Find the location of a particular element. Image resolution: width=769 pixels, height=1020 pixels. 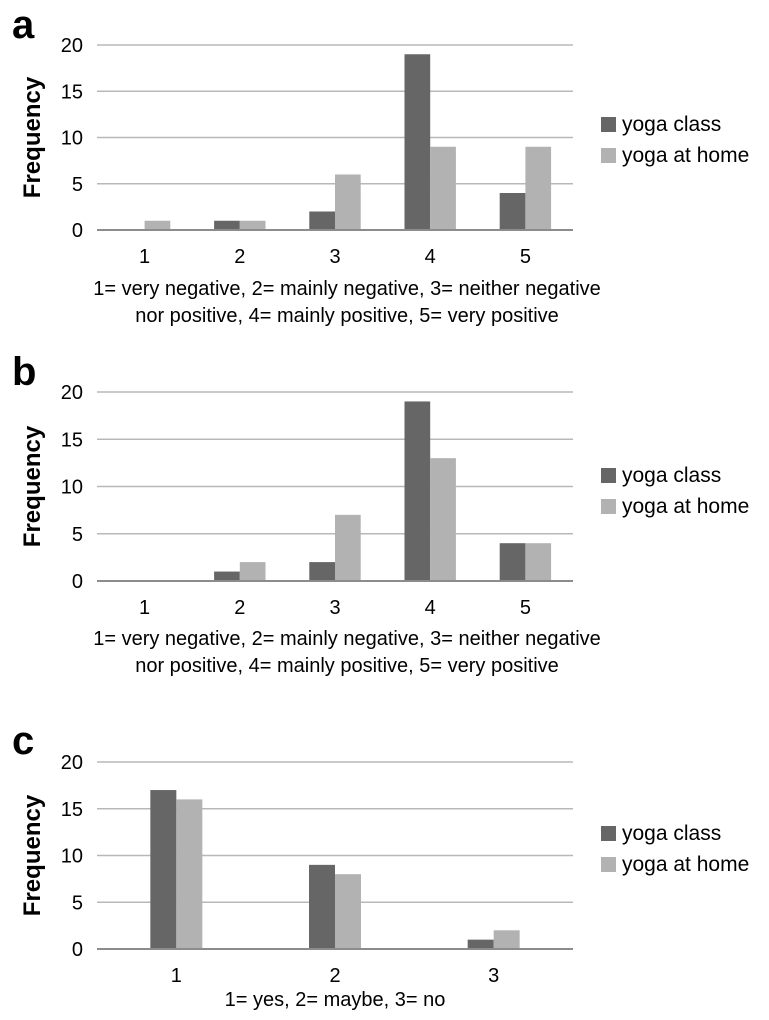

panel-letter: a is located at coordinates (23, 25).